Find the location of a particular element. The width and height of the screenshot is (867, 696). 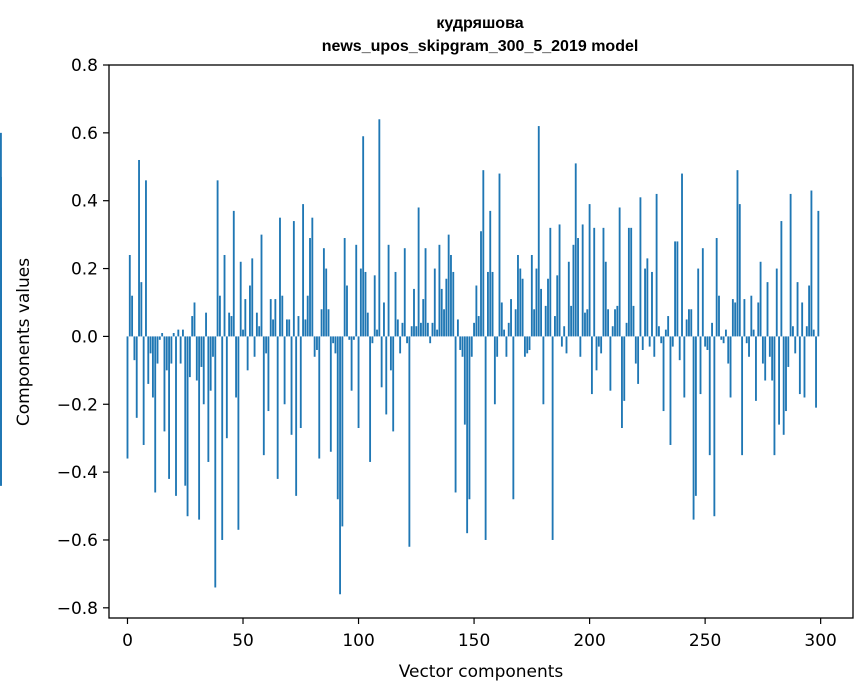

y-tick-label: −0.6 is located at coordinates (77, 541).